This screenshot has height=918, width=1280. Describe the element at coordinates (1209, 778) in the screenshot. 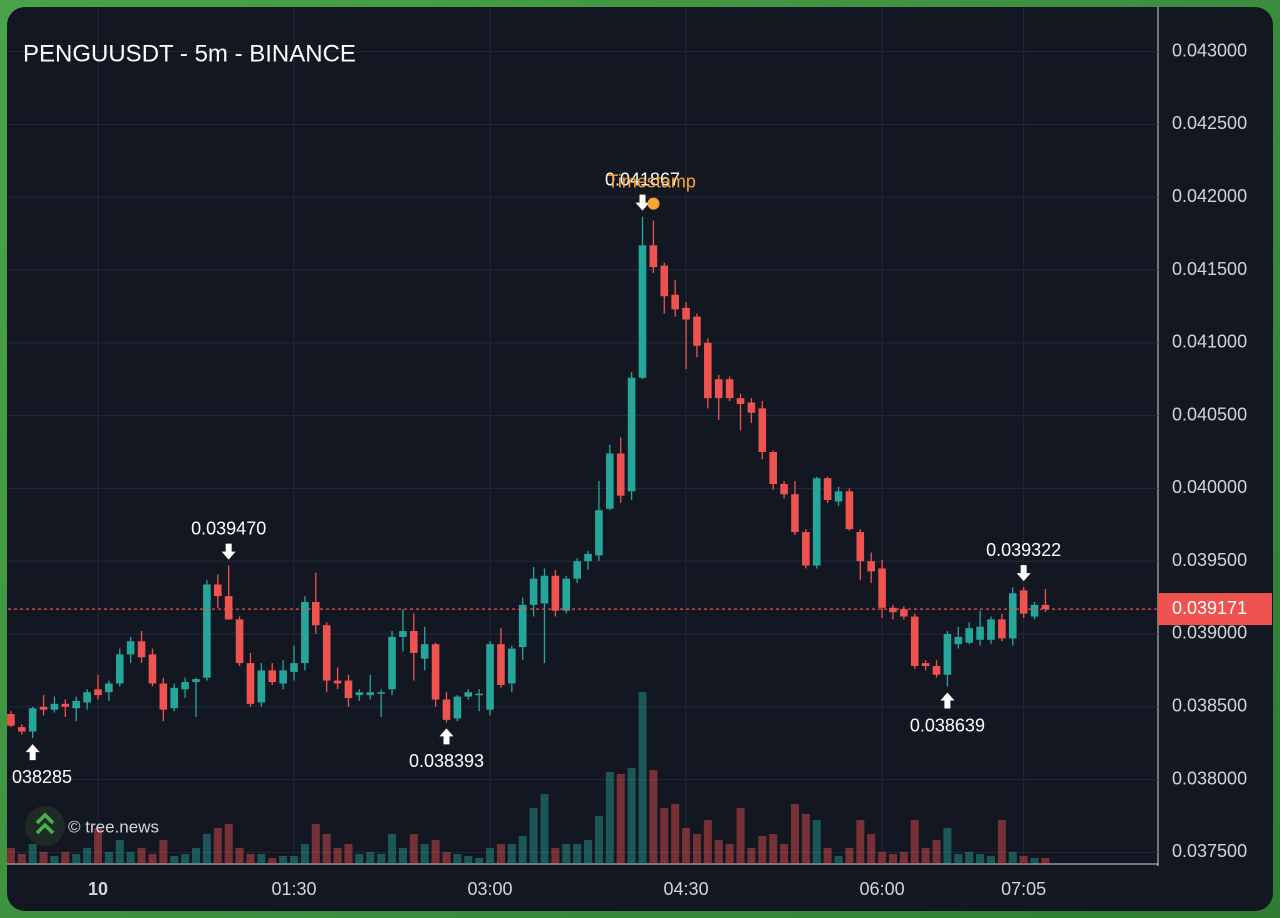

I see `y-tick-label: 0.038000` at that location.